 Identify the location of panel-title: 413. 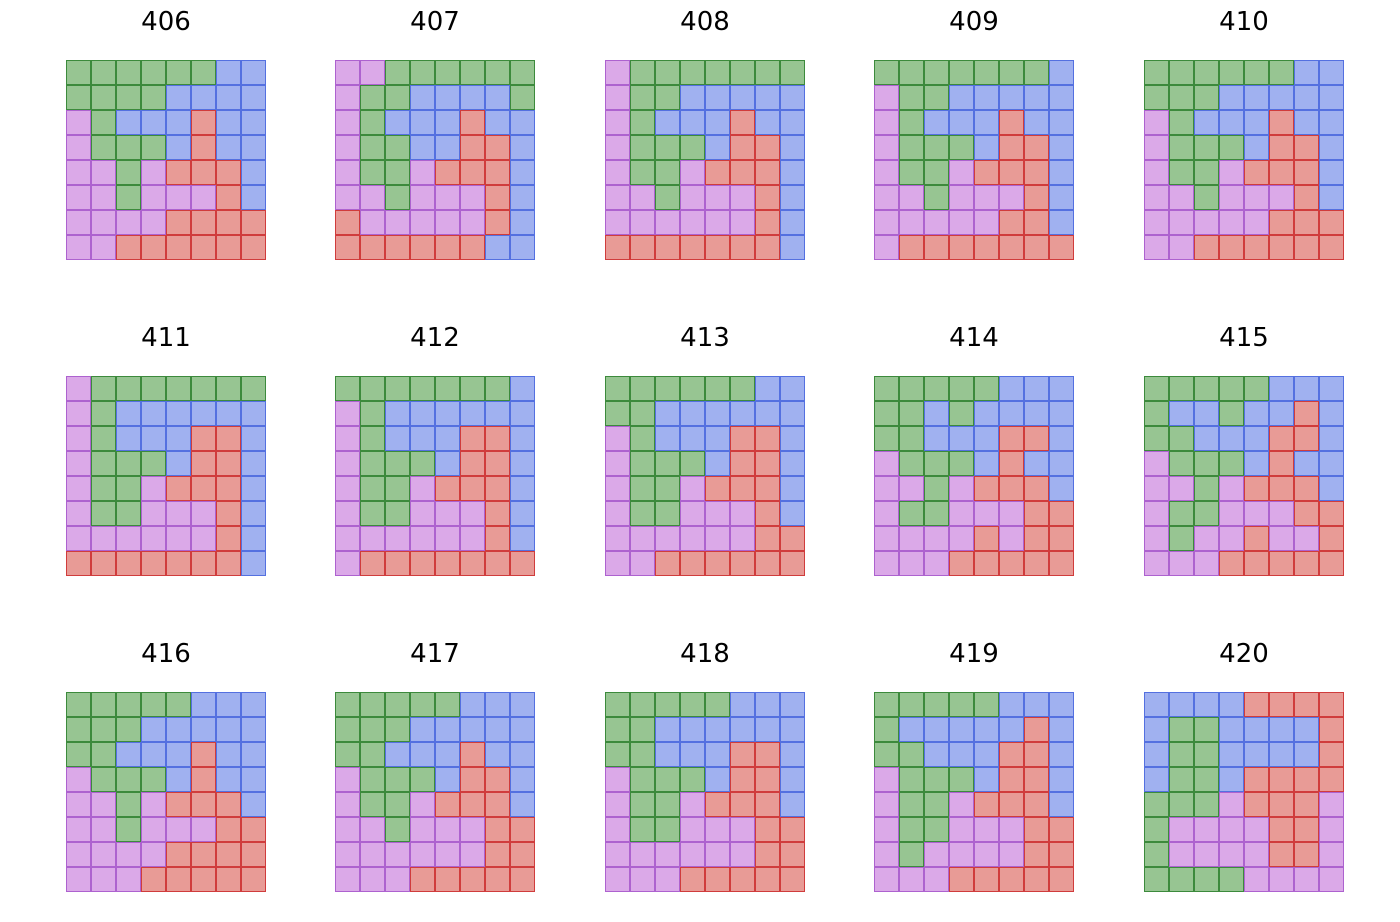
(705, 338).